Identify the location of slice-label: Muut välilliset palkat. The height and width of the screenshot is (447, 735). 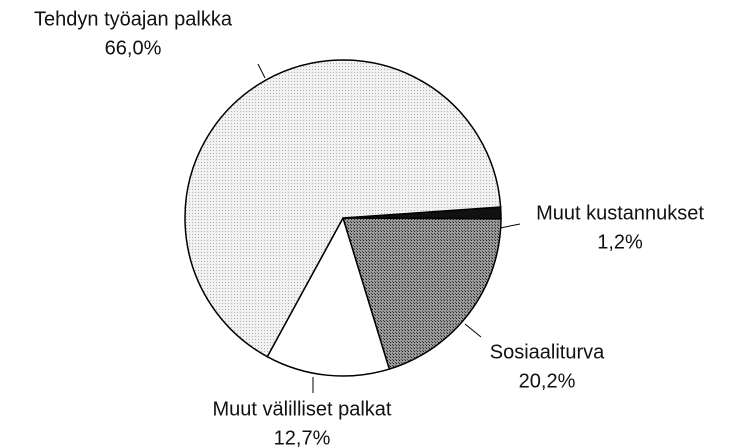
(302, 409).